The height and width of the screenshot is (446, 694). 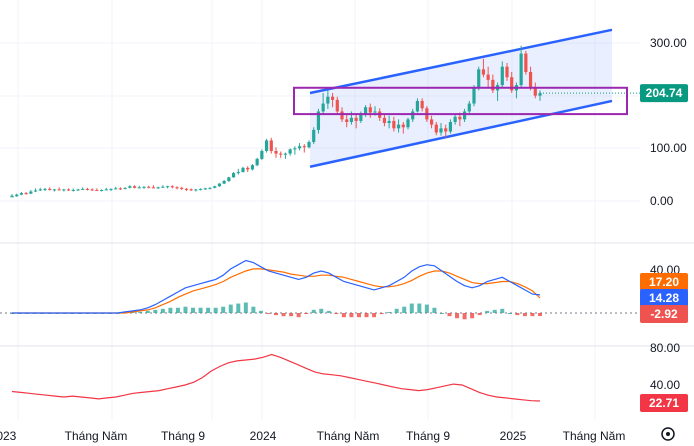 I want to click on chart-settings-icon, so click(x=668, y=434).